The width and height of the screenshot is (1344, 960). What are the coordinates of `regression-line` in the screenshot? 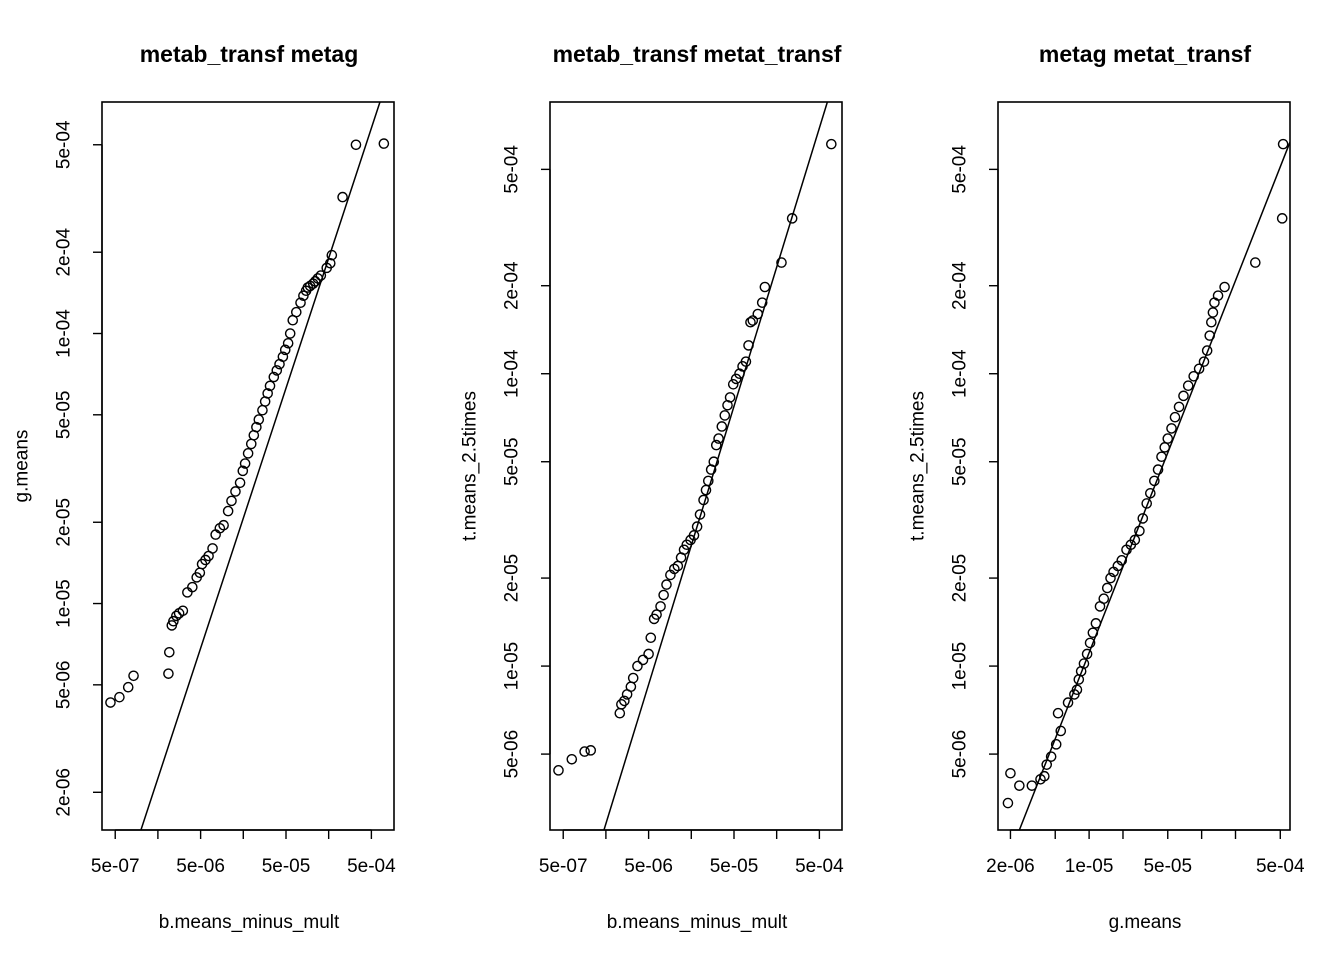 It's located at (260, 466).